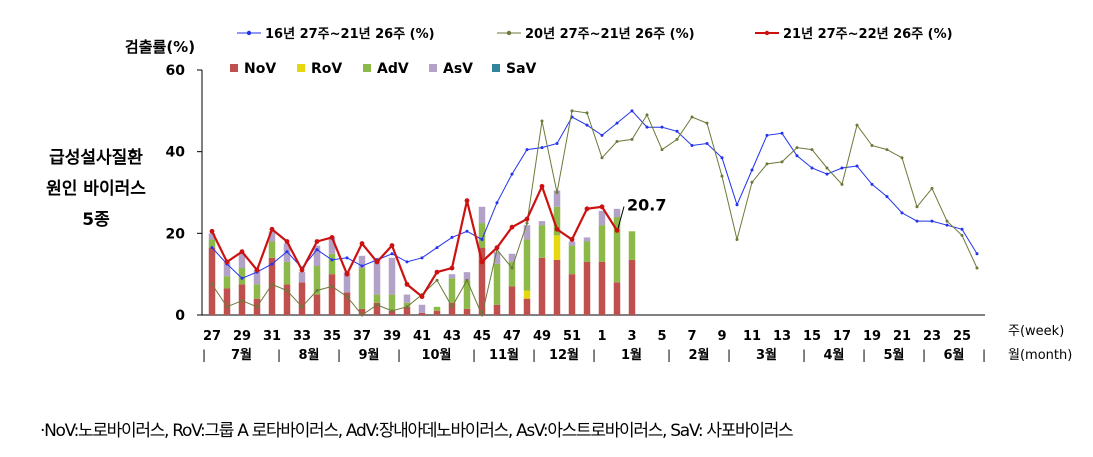  What do you see at coordinates (932, 336) in the screenshot?
I see `x-tick-label: 23` at bounding box center [932, 336].